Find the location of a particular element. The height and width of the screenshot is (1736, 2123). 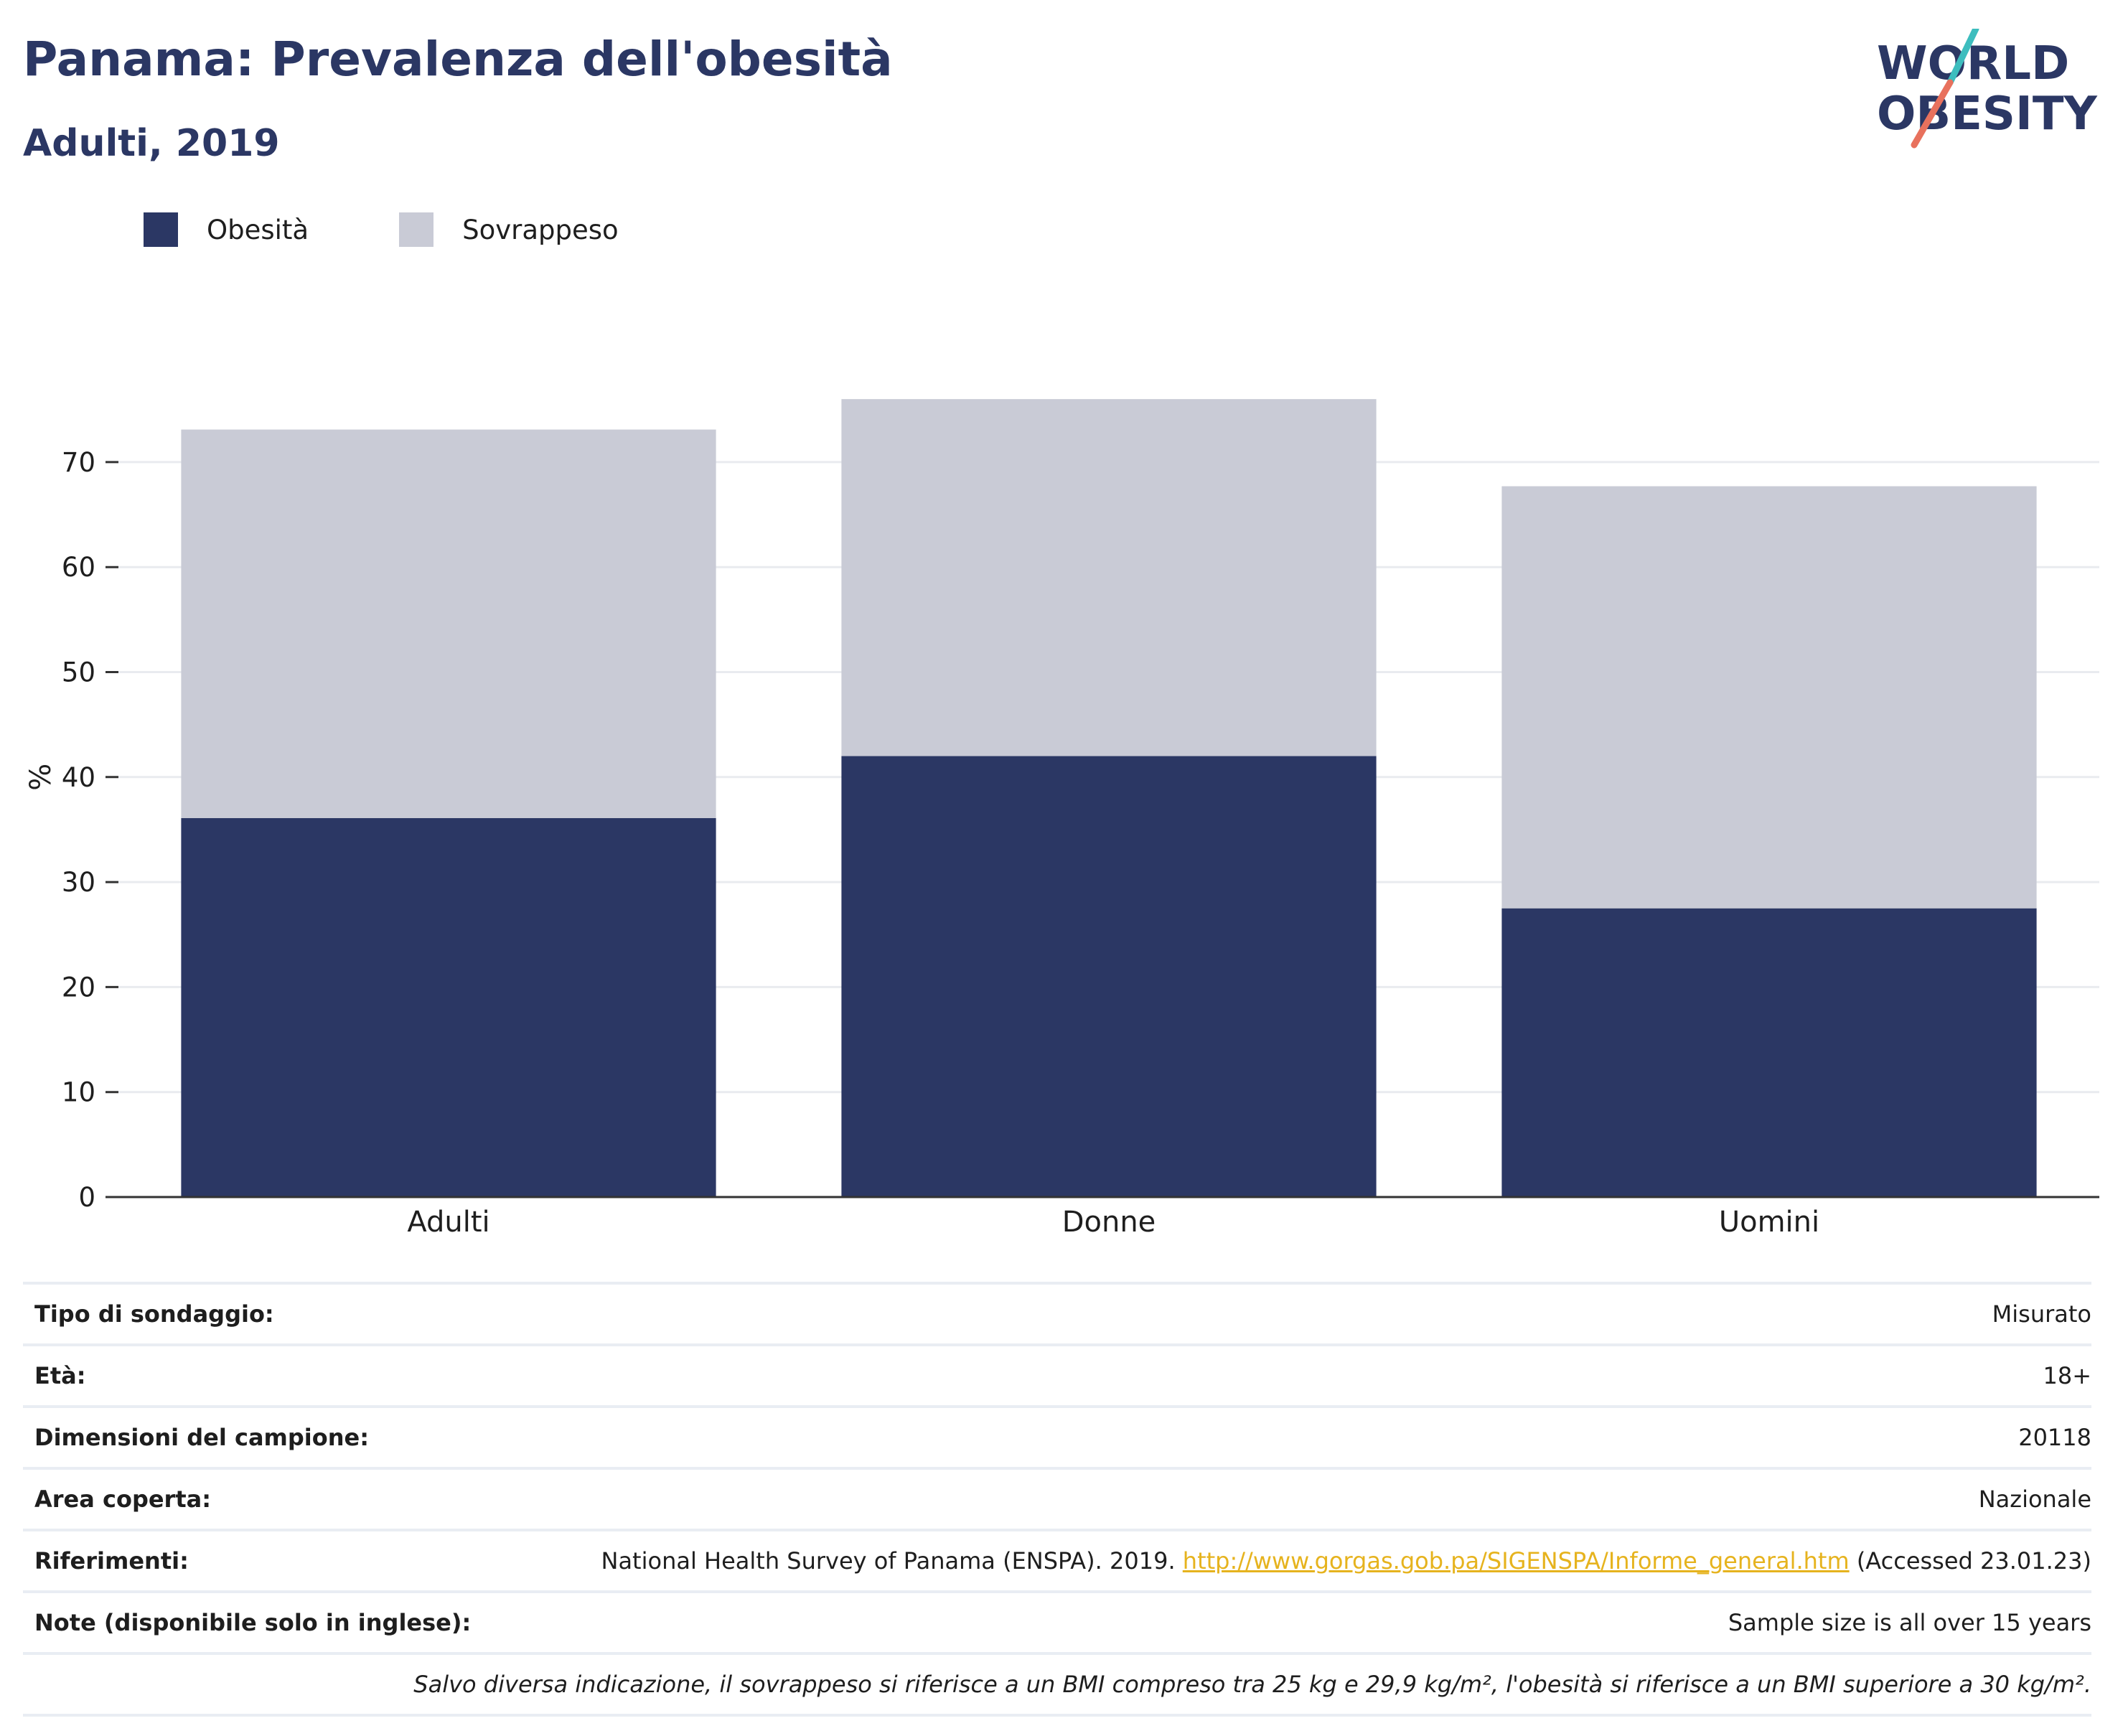

y-tick-label: 50 is located at coordinates (78, 672).